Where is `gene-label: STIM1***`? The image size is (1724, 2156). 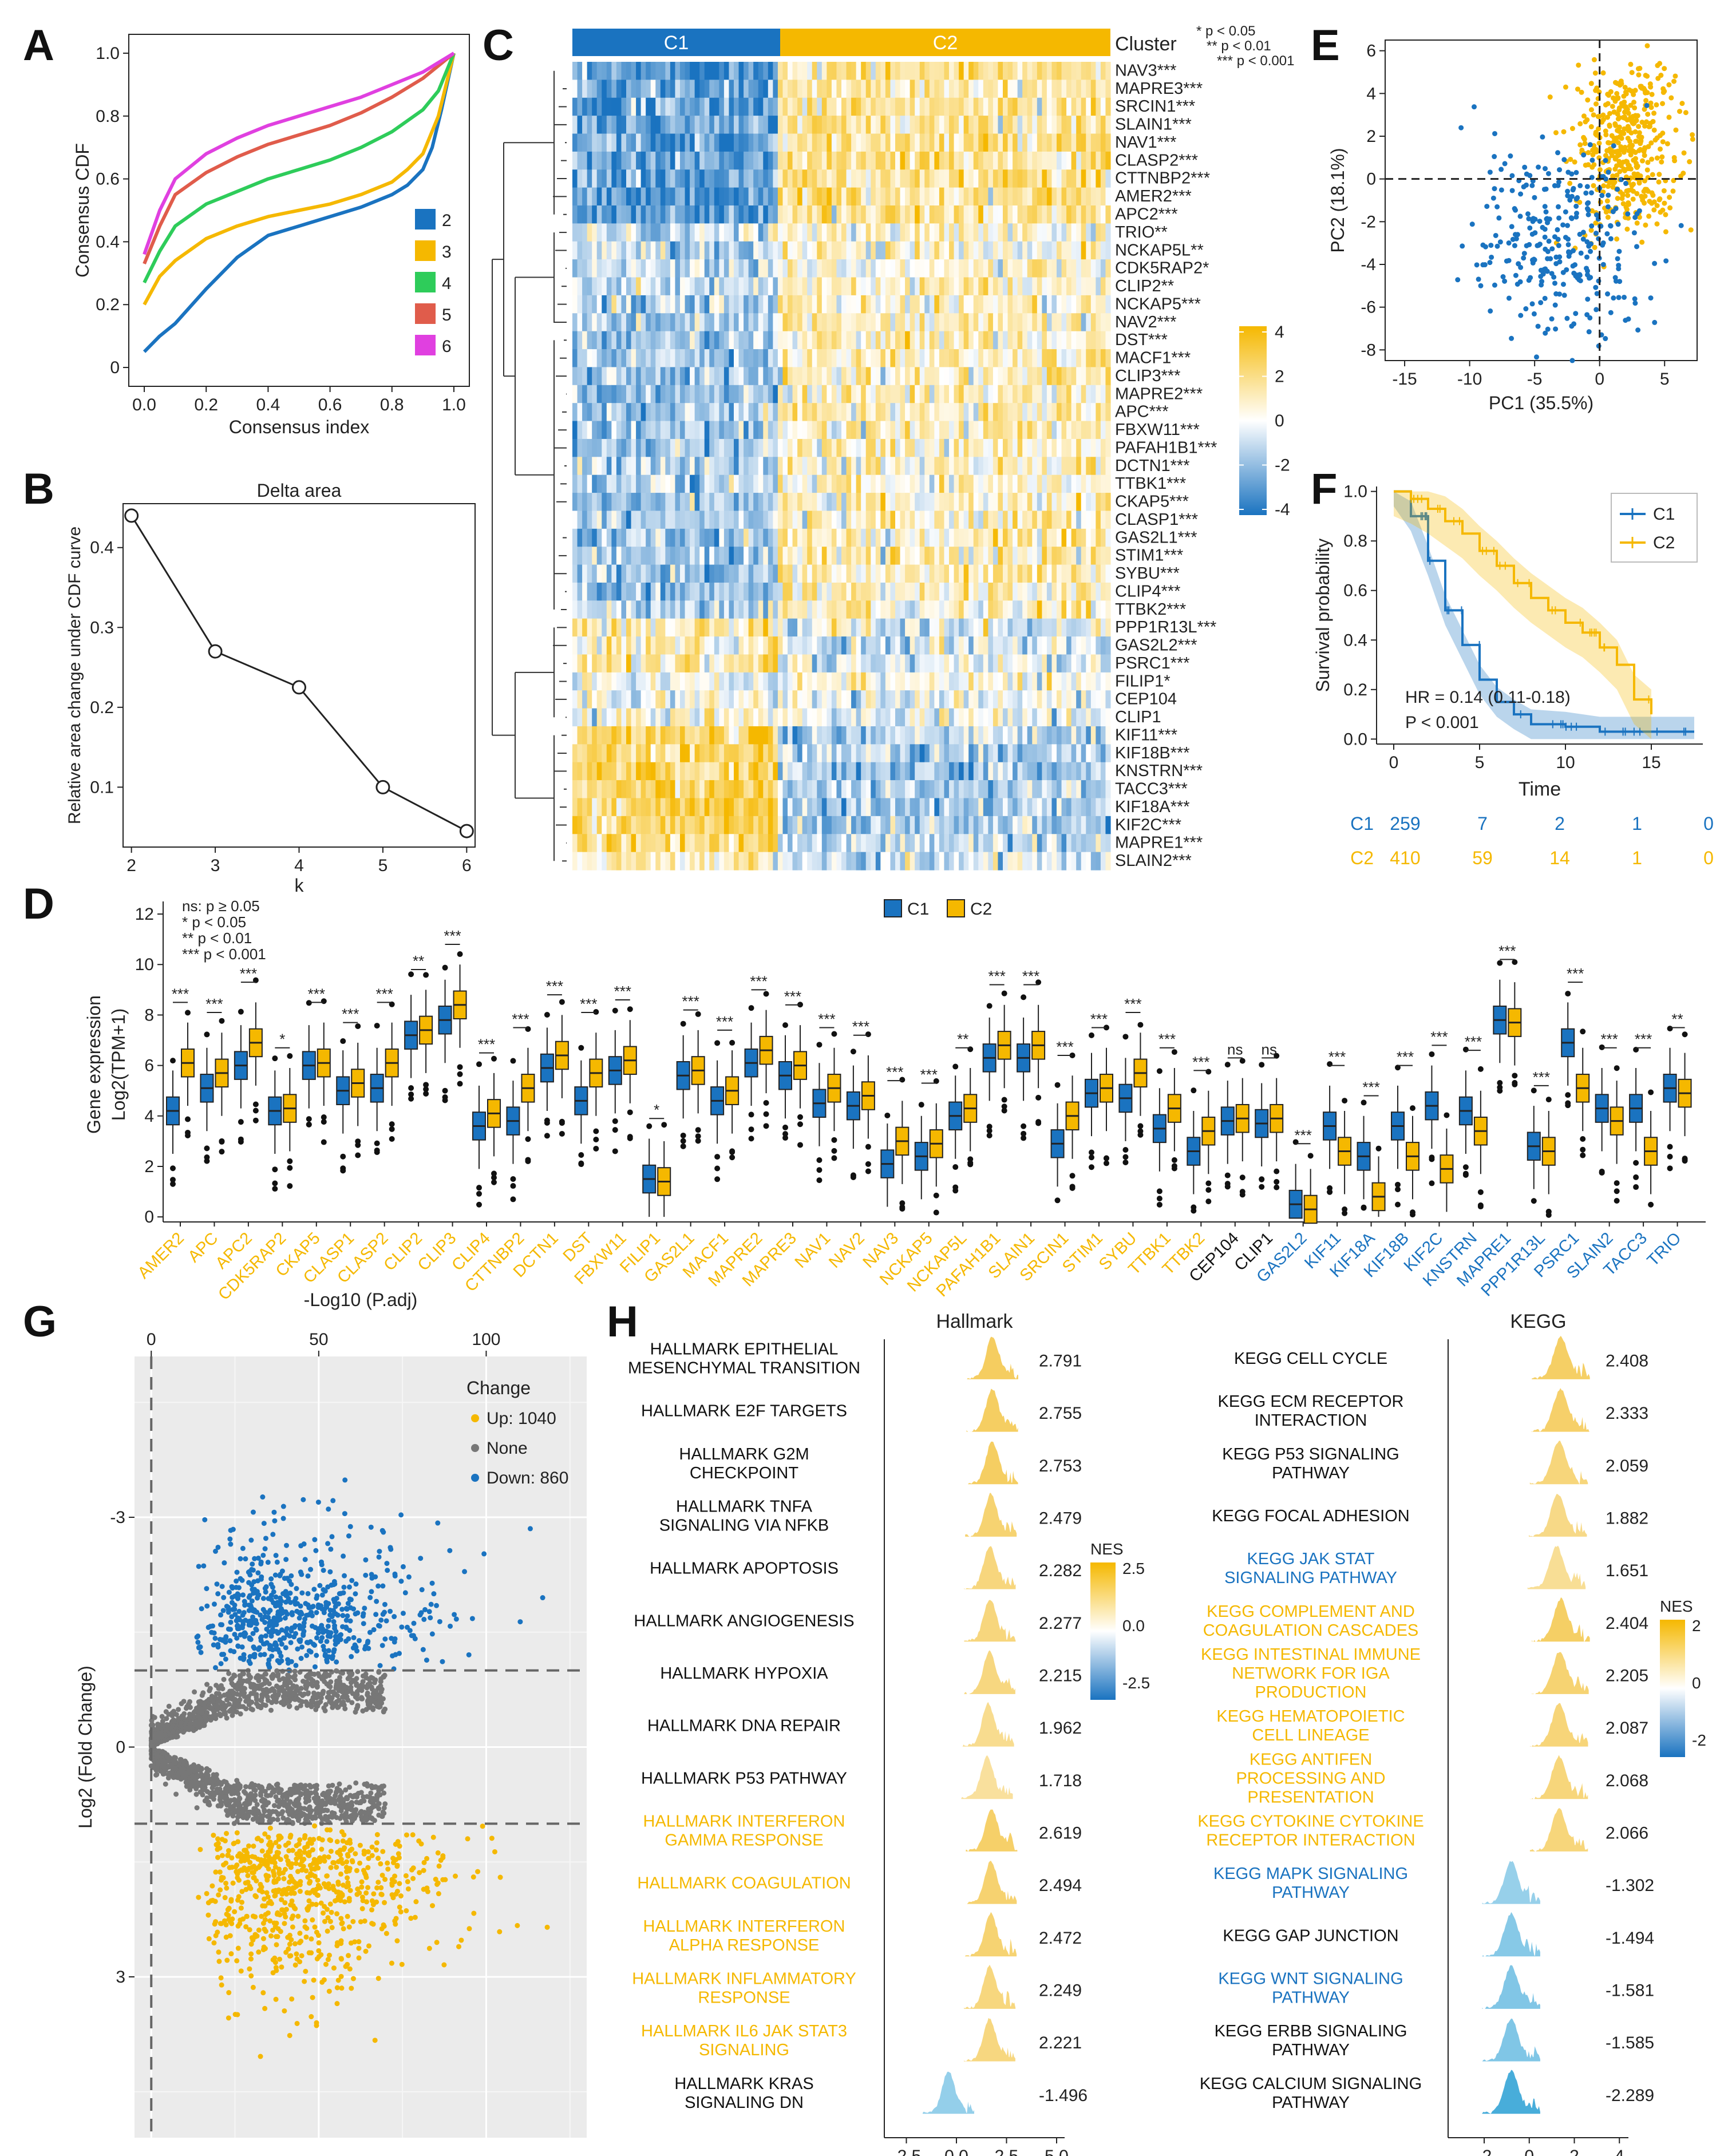 gene-label: STIM1*** is located at coordinates (1149, 556).